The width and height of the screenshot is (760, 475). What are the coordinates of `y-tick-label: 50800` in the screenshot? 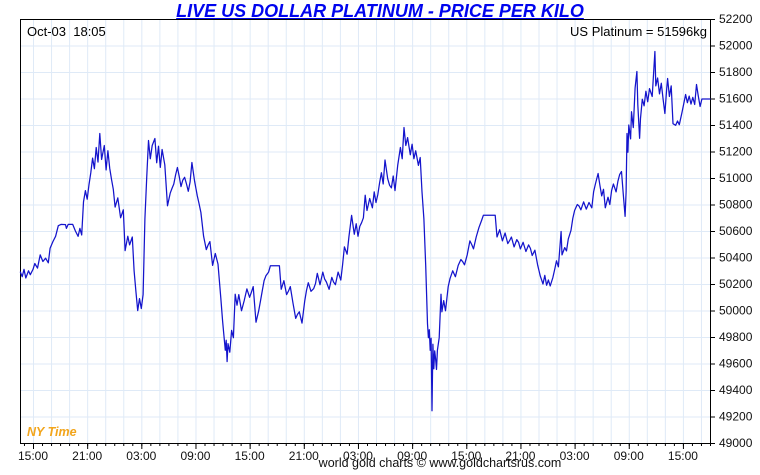 It's located at (736, 205).